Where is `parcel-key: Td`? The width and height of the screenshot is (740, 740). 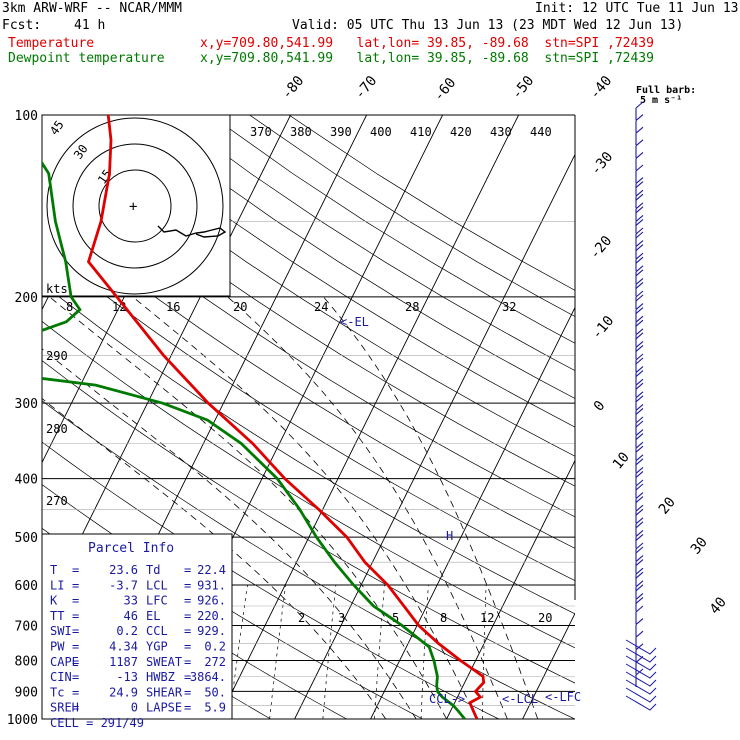
parcel-key: Td is located at coordinates (153, 570).